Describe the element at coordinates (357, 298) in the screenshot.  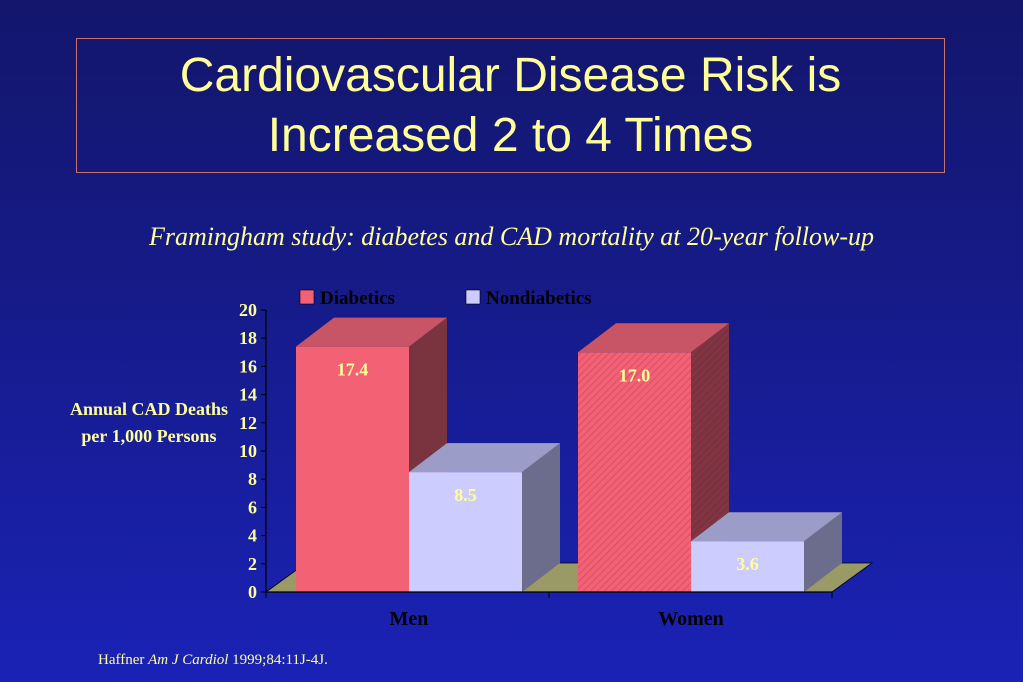
I see `legend-label-diabetics: Diabetics` at that location.